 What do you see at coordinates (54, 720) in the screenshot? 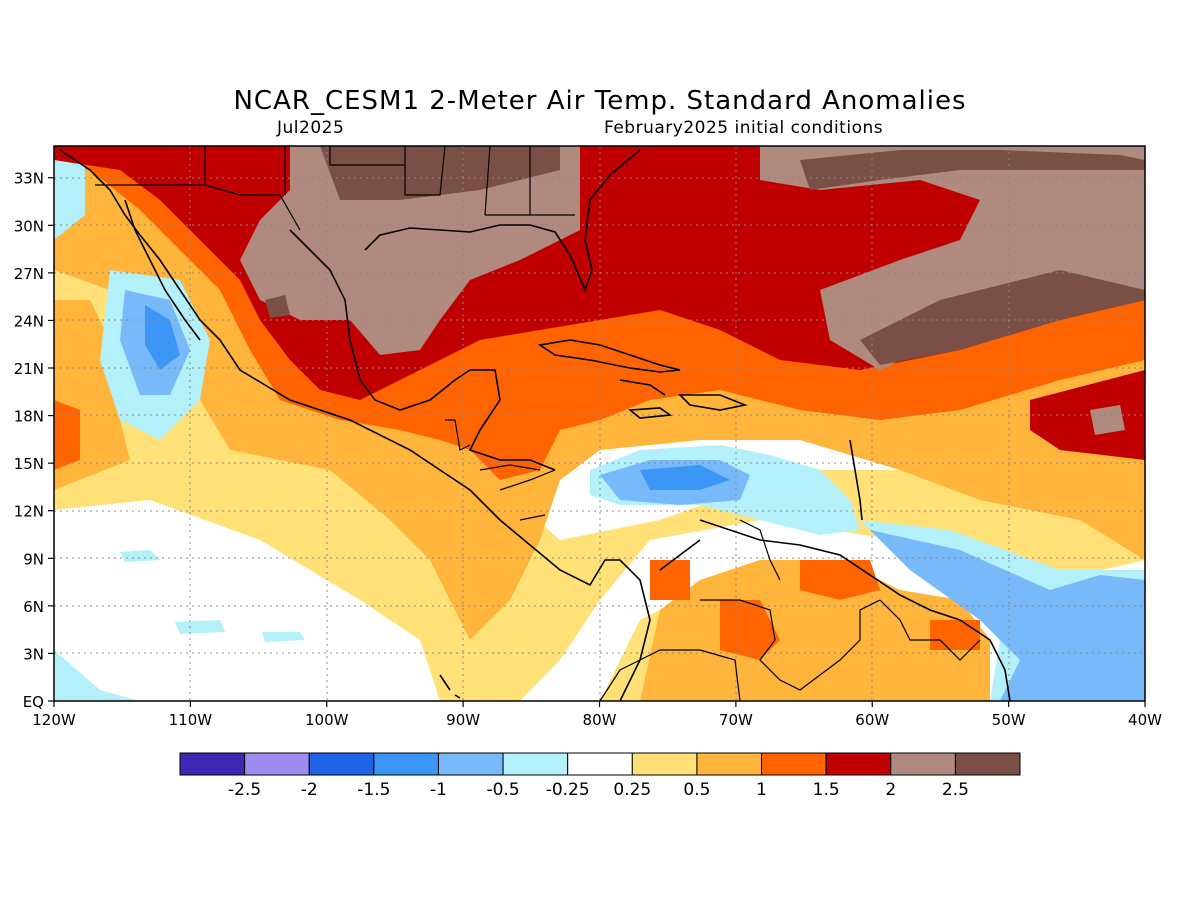
I see `lon-tick-label: 120W` at bounding box center [54, 720].